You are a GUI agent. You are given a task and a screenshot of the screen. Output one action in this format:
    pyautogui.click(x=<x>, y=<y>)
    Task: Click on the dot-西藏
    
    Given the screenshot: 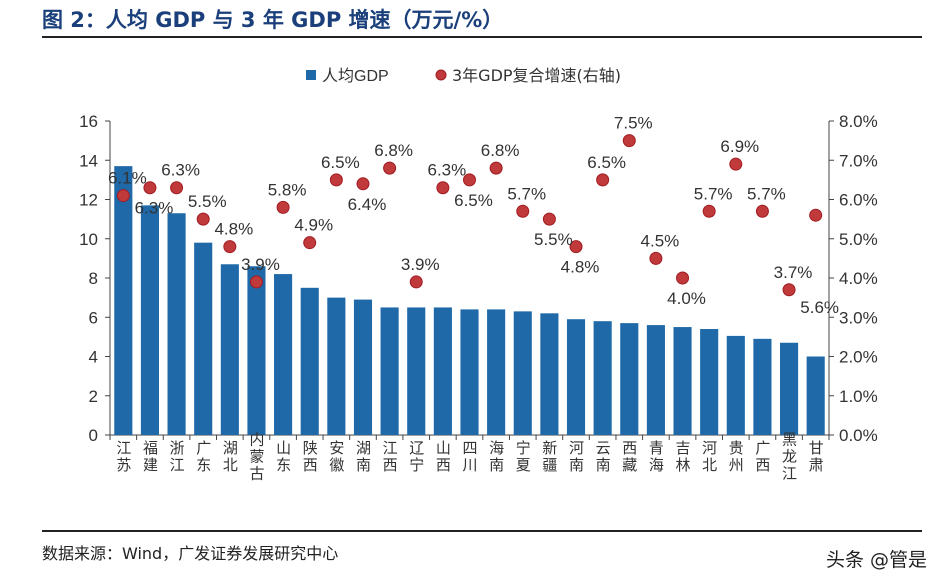 What is the action you would take?
    pyautogui.click(x=629, y=141)
    